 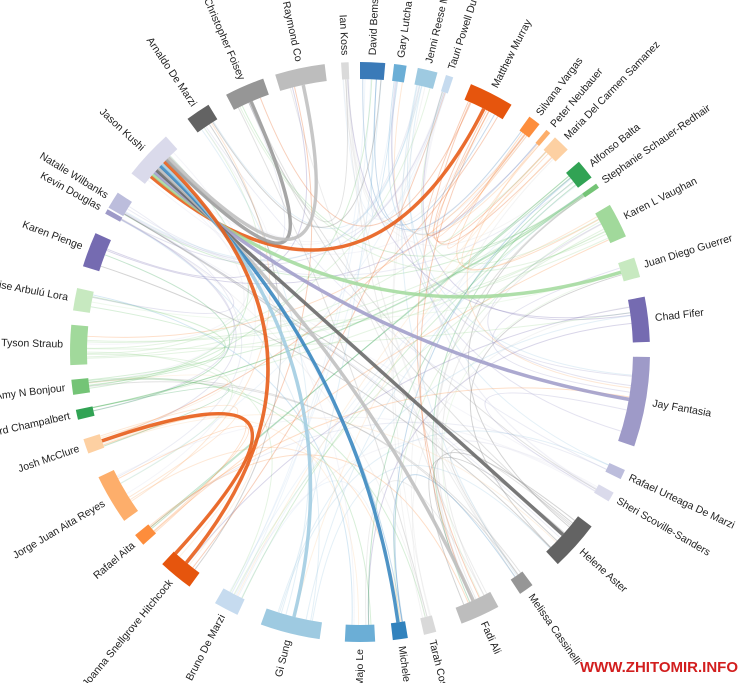 What do you see at coordinates (679, 316) in the screenshot?
I see `node-label: Chad Fifer` at bounding box center [679, 316].